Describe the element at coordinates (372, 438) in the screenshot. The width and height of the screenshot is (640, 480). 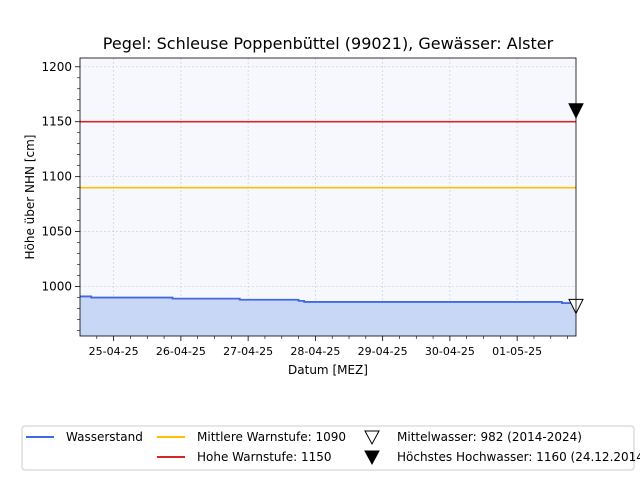
I see `legend-marker-mittelwasser` at that location.